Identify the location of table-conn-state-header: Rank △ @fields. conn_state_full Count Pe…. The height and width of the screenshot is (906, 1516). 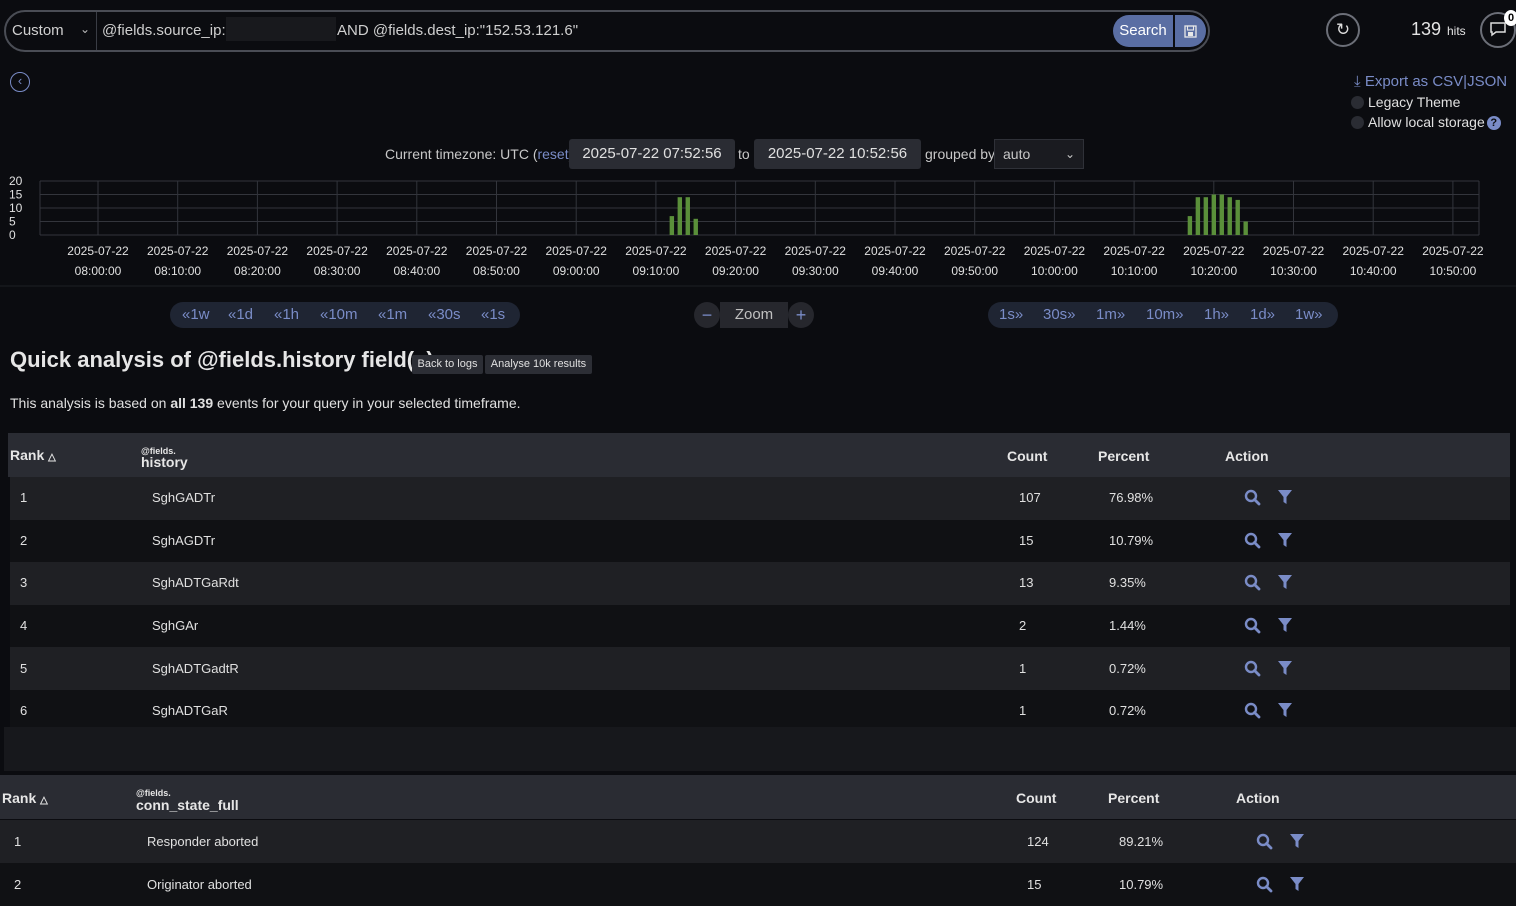
(758, 797).